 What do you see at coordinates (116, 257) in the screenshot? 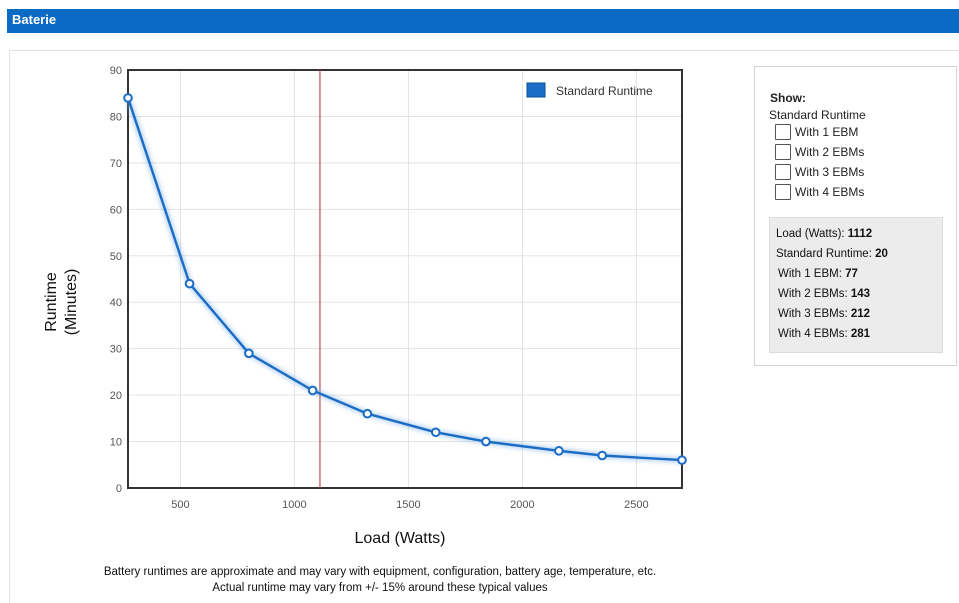
I see `y-tick-label: 50` at bounding box center [116, 257].